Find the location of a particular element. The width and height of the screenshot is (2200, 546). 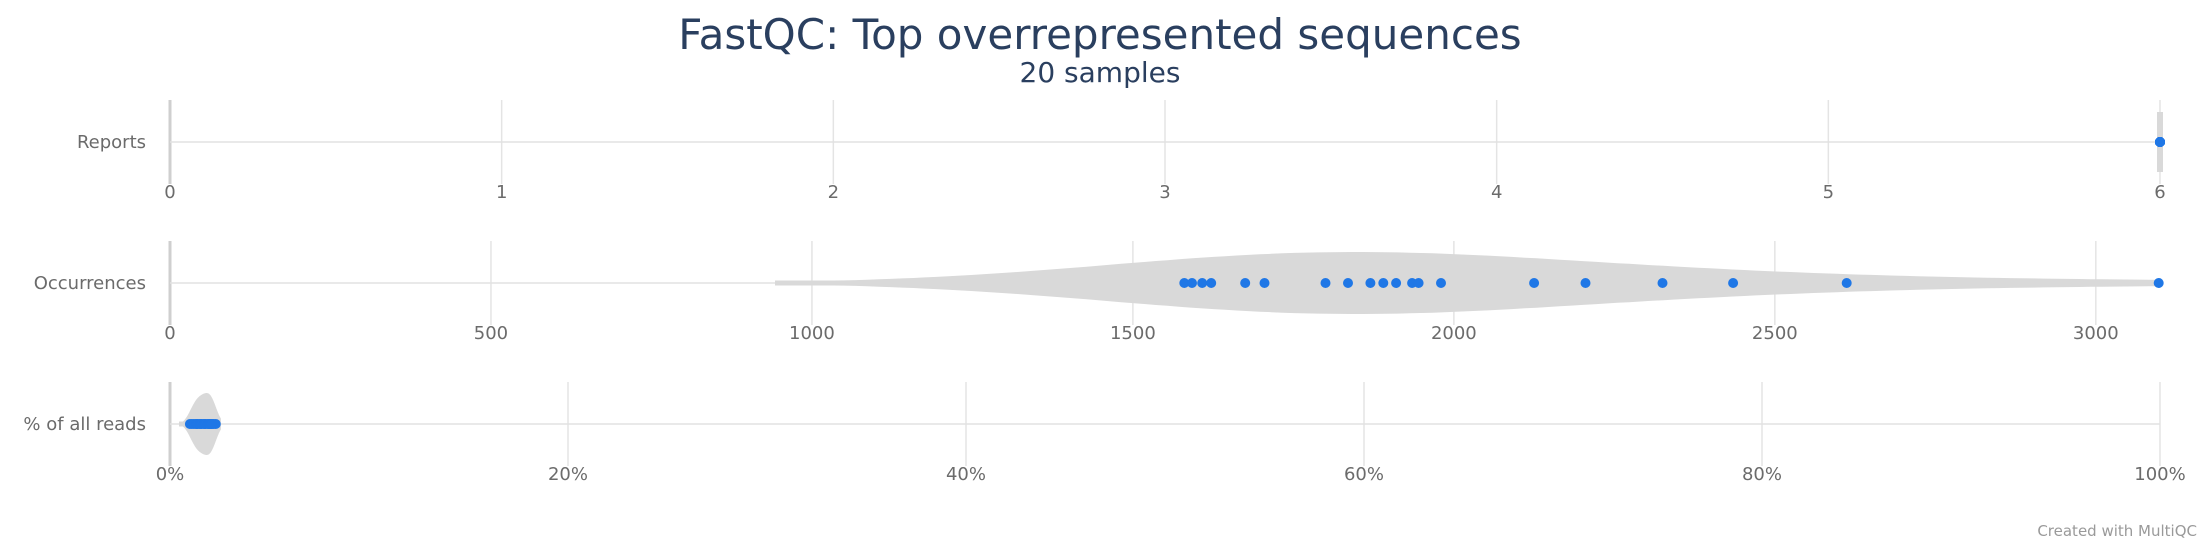

violin-shape is located at coordinates (1467, 283).